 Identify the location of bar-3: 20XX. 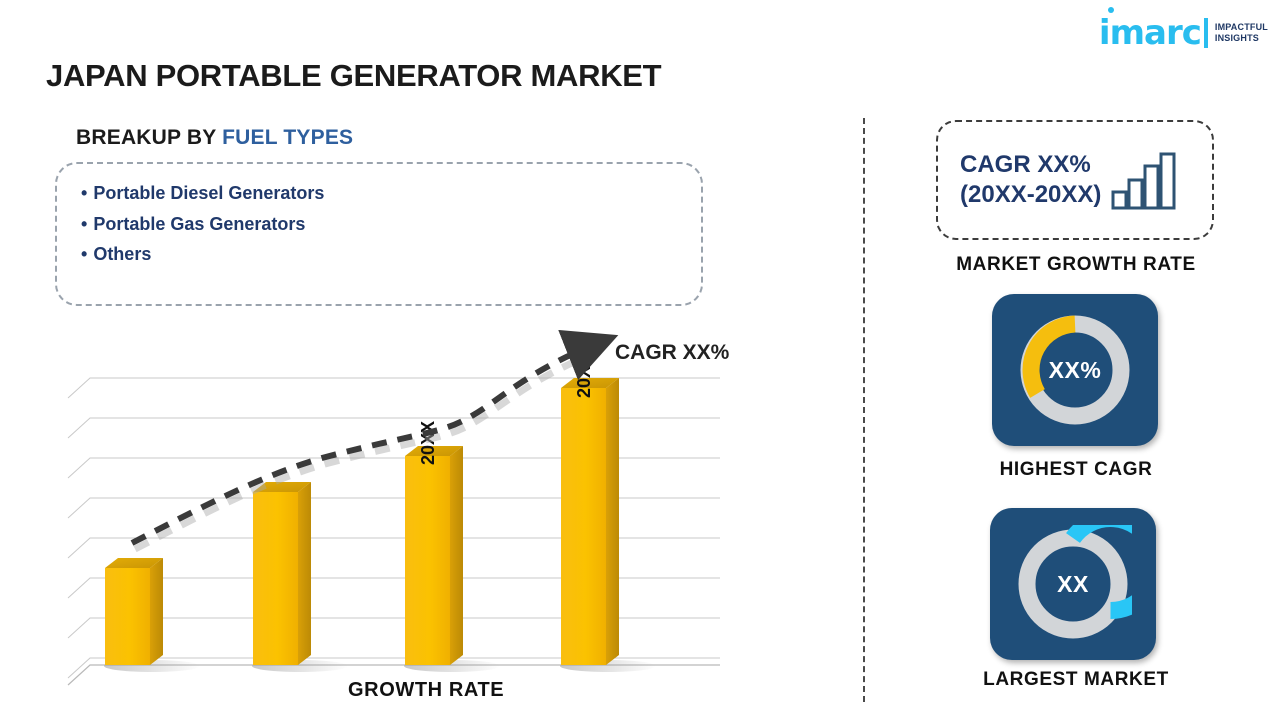
(434, 543).